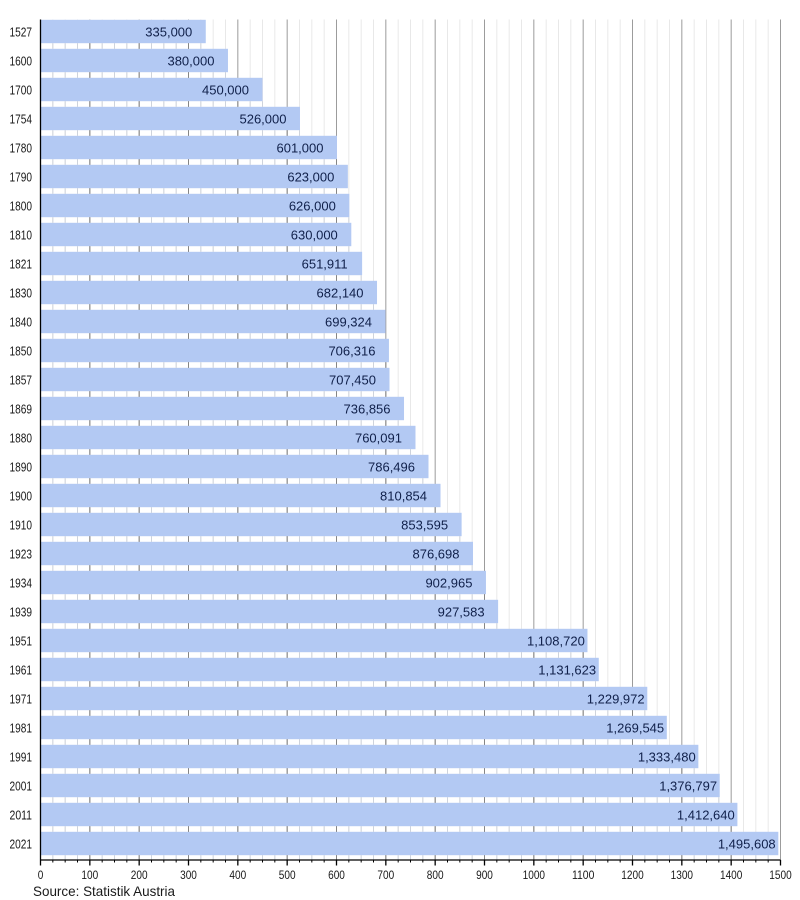  Describe the element at coordinates (21, 844) in the screenshot. I see `svg-text: 2021` at that location.